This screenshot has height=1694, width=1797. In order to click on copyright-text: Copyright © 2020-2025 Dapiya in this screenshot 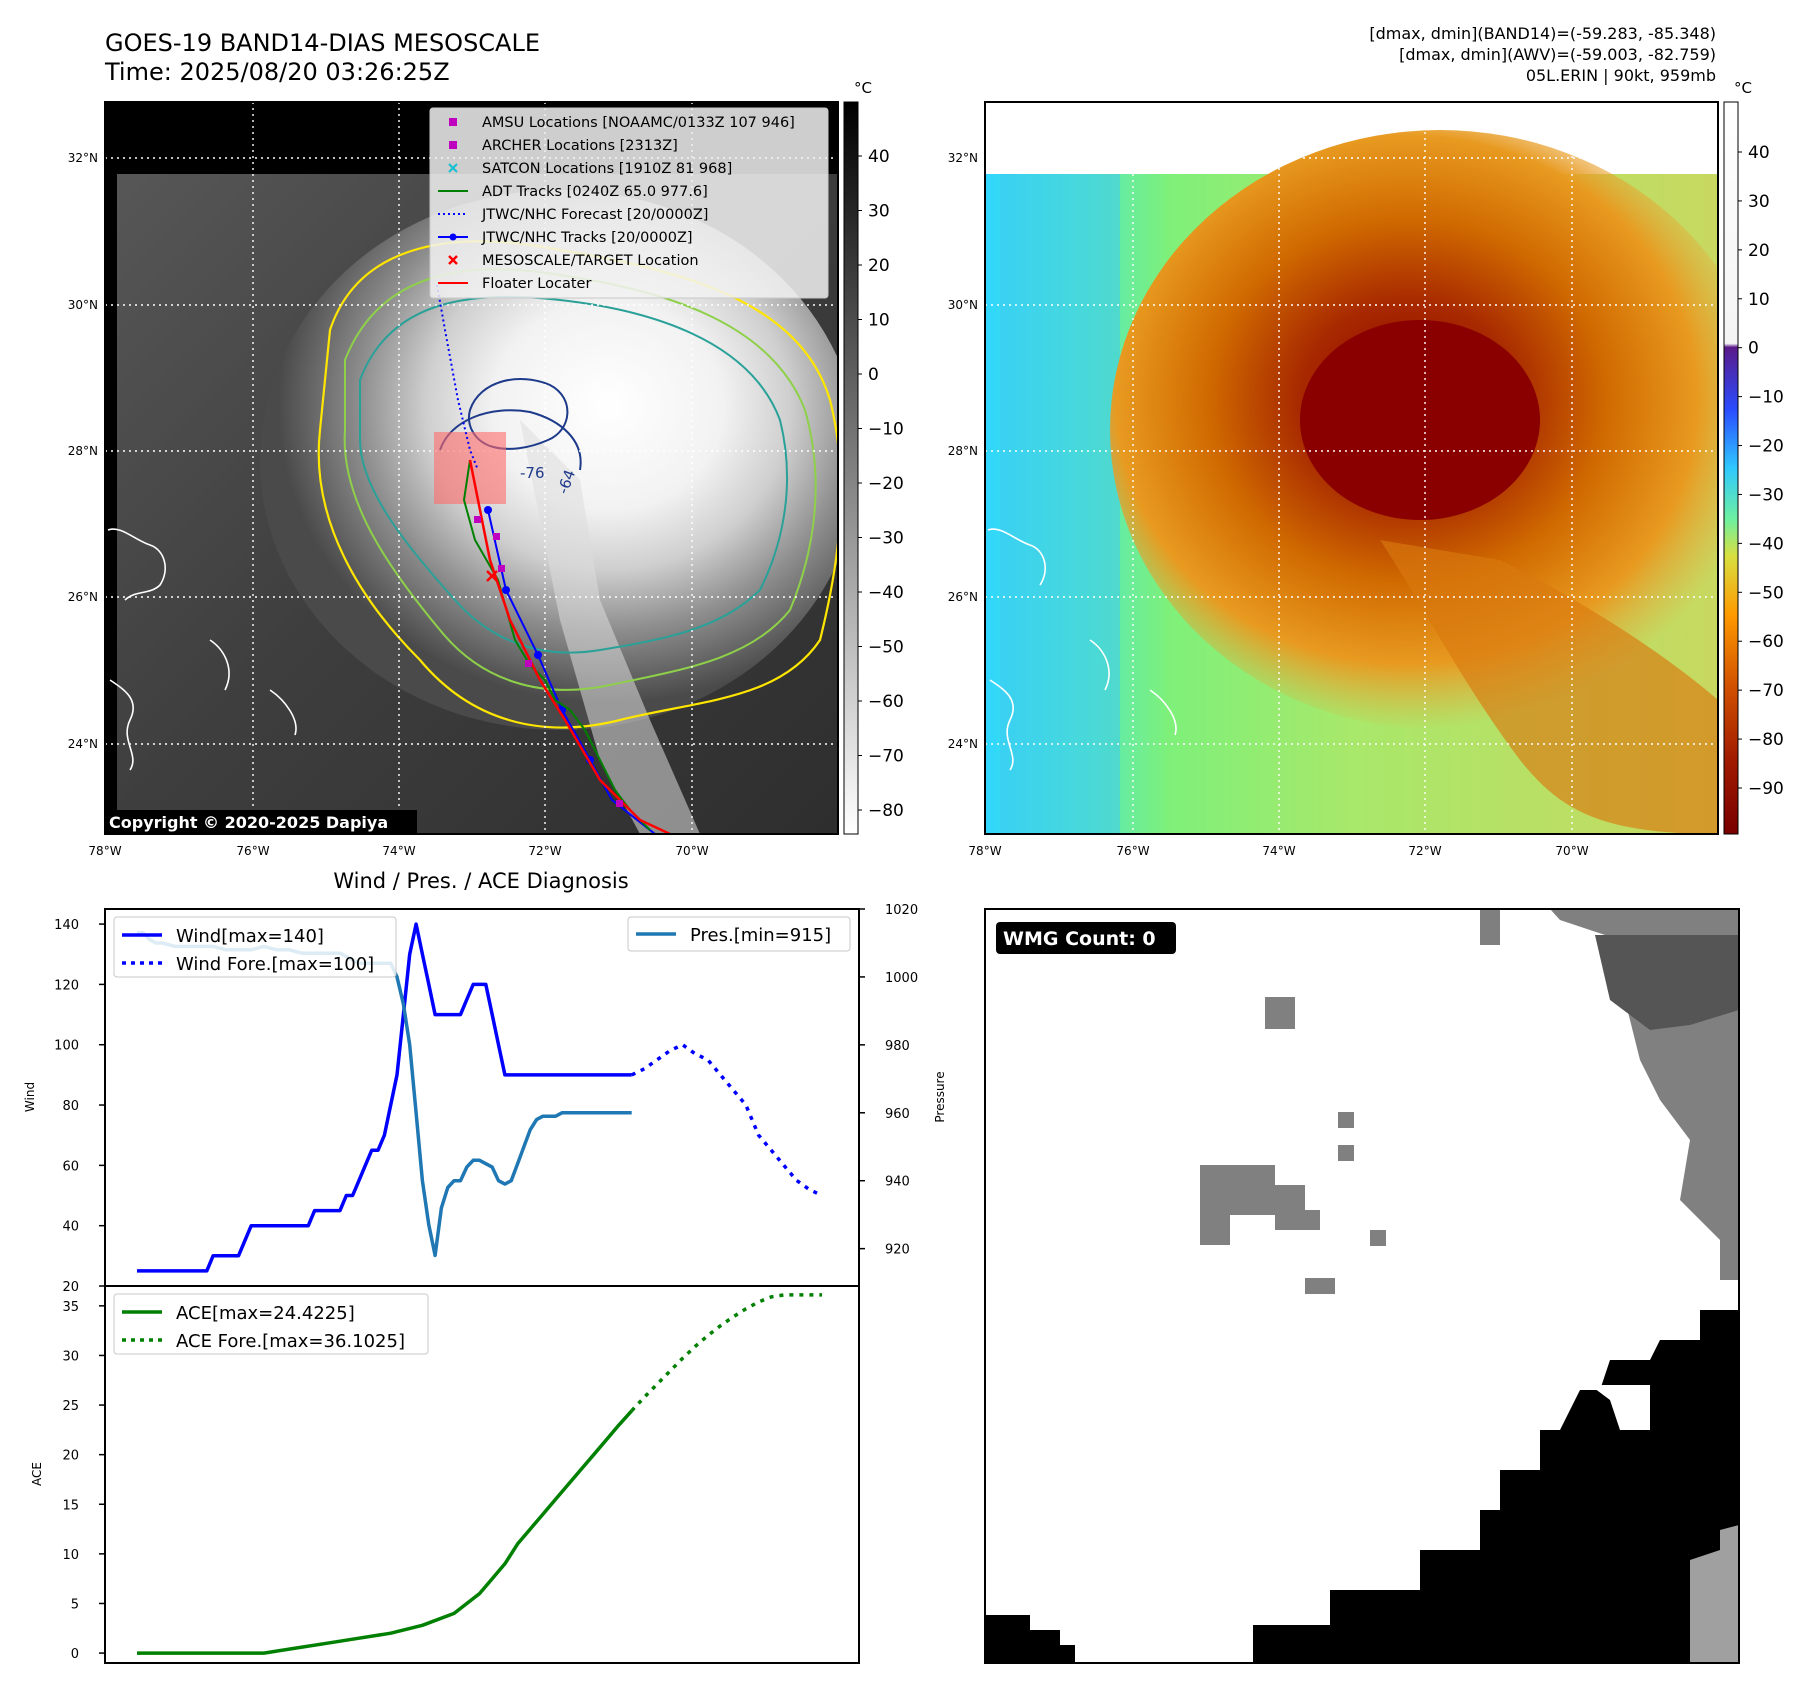, I will do `click(248, 822)`.